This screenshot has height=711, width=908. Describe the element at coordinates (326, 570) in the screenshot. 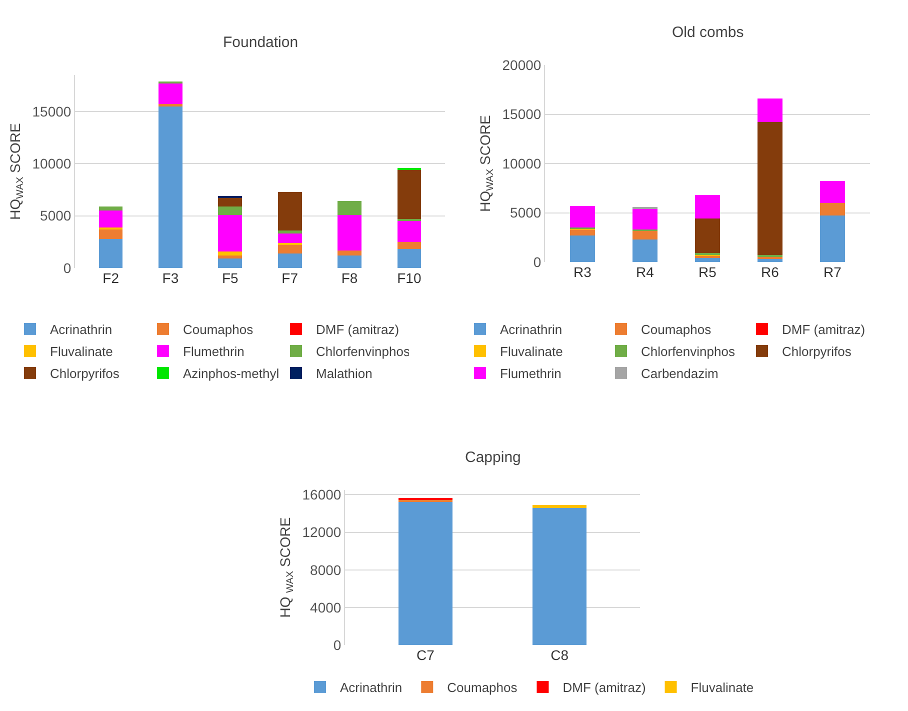

I see `y-tick-label: 8000` at that location.